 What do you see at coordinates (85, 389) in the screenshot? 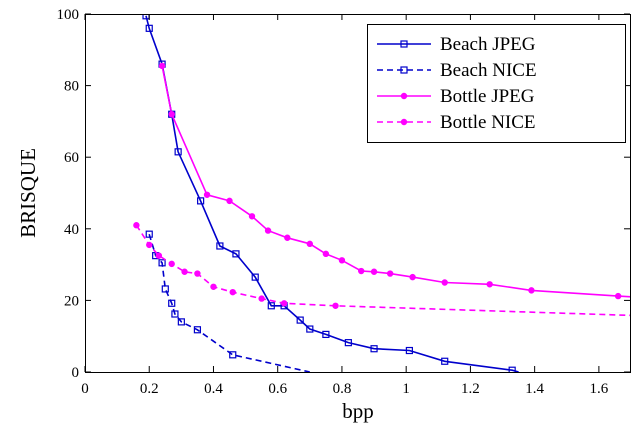
I see `x-tick-label: 0` at bounding box center [85, 389].